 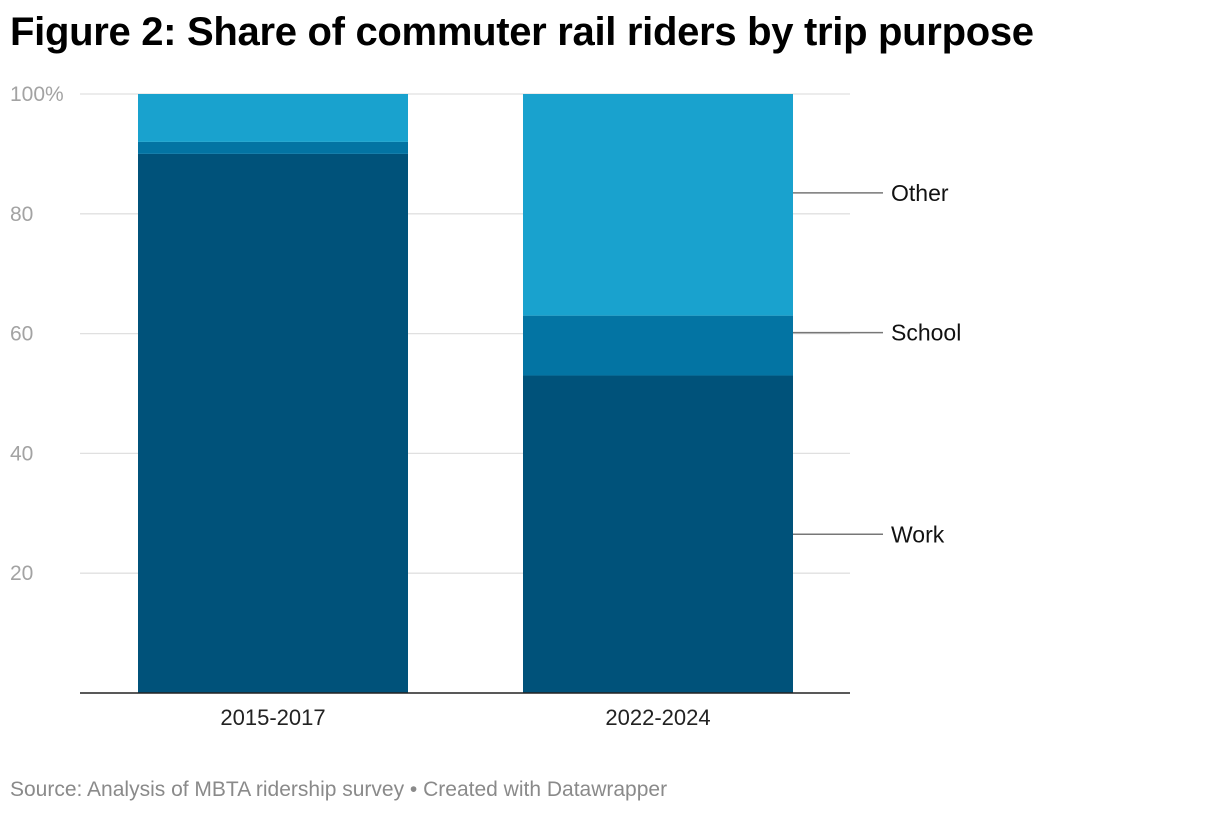 What do you see at coordinates (877, 363) in the screenshot?
I see `series-labels: Work School Other` at bounding box center [877, 363].